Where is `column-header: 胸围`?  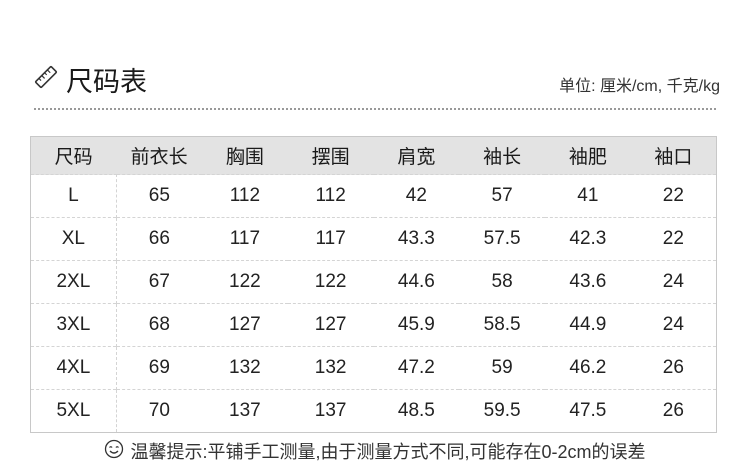 column-header: 胸围 is located at coordinates (245, 155).